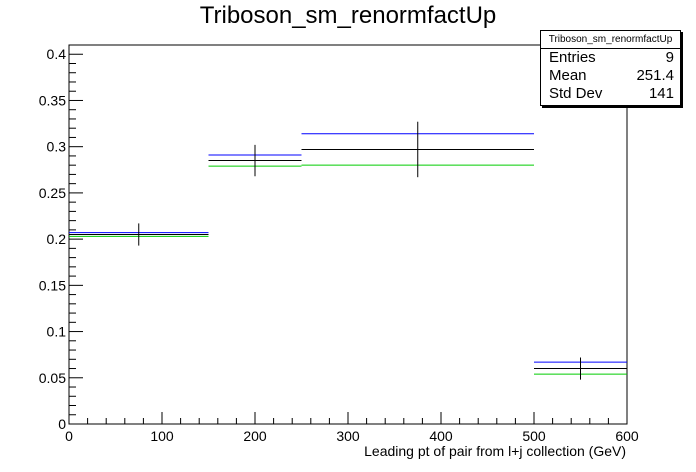 The image size is (696, 472). Describe the element at coordinates (534, 436) in the screenshot. I see `x-tick-label: 500` at that location.